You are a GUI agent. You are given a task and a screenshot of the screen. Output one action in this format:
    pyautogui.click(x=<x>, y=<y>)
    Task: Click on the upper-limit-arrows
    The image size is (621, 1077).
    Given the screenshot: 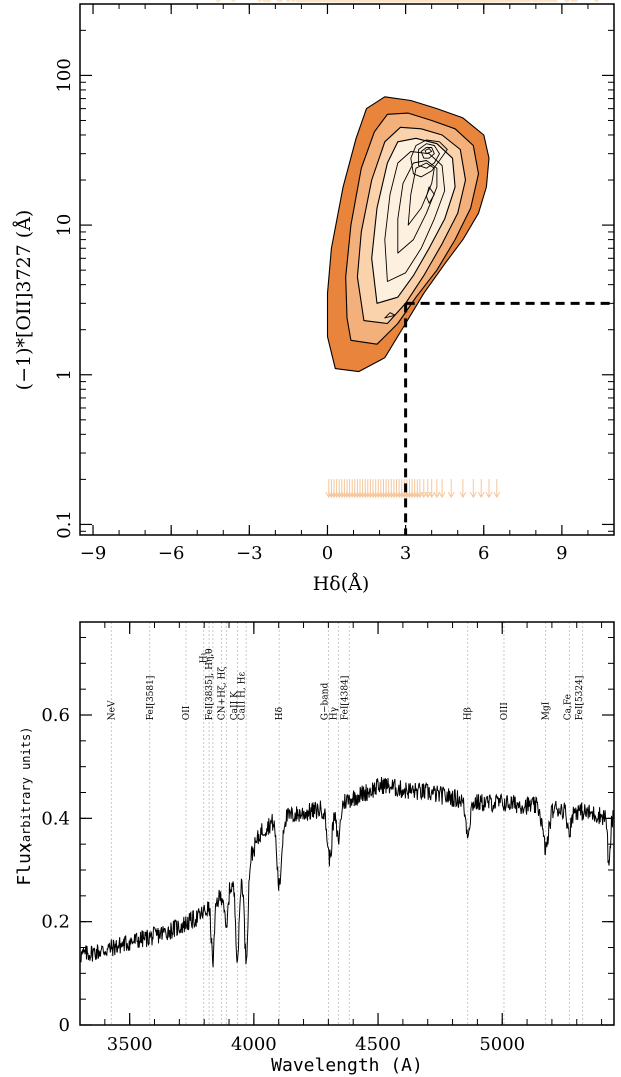 What is the action you would take?
    pyautogui.click(x=413, y=489)
    